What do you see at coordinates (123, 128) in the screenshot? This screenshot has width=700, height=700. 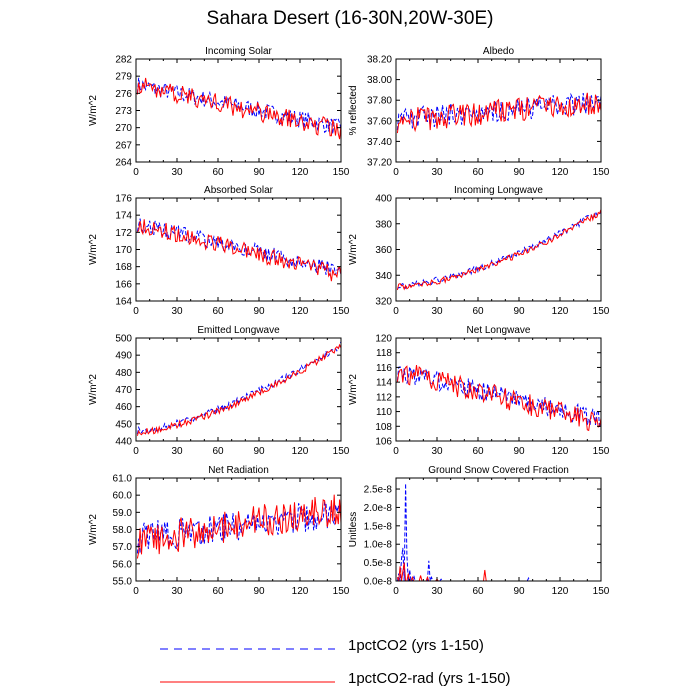 I see `y-tick-label: 270` at bounding box center [123, 128].